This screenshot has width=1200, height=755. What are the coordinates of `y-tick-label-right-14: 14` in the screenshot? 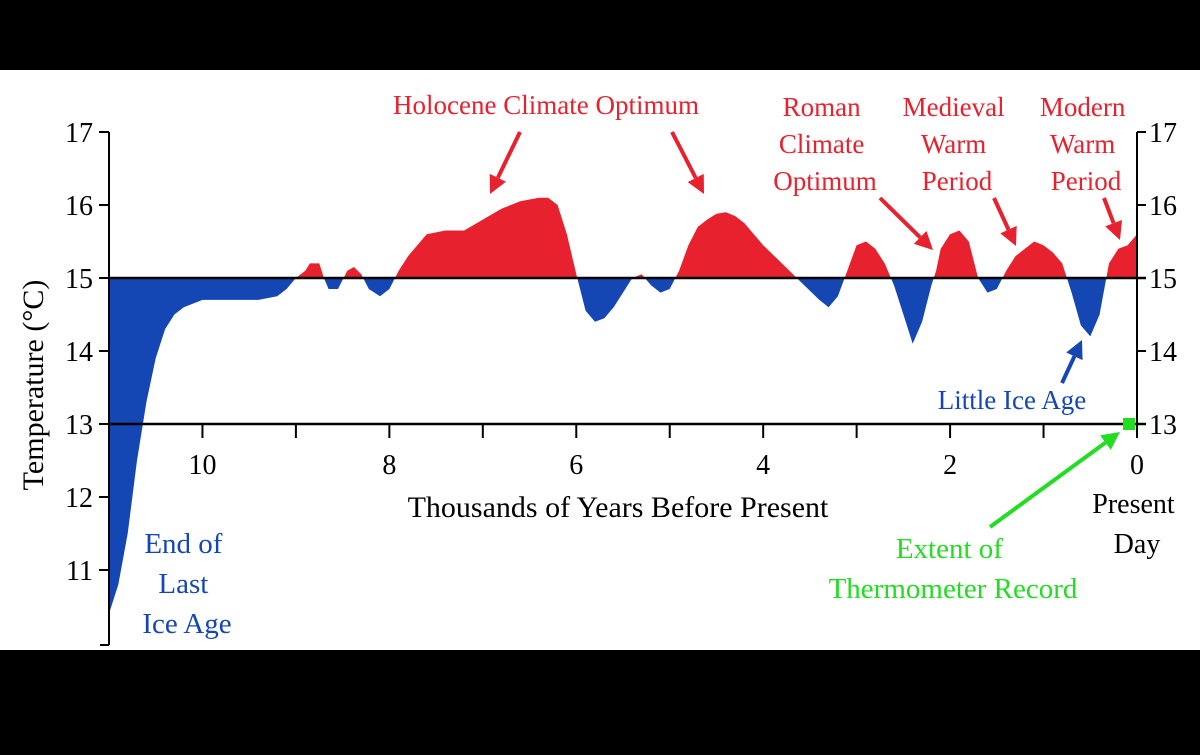 It's located at (1163, 352).